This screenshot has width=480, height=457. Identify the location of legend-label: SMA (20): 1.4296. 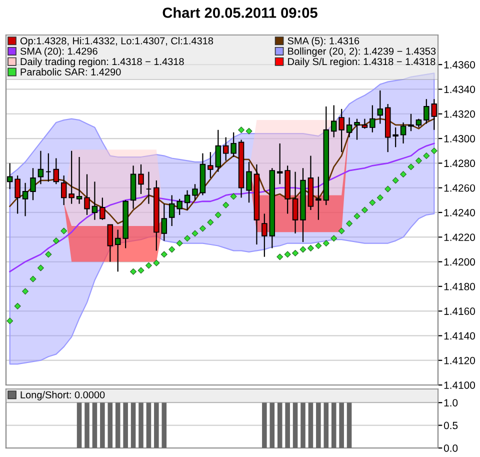
(59, 52).